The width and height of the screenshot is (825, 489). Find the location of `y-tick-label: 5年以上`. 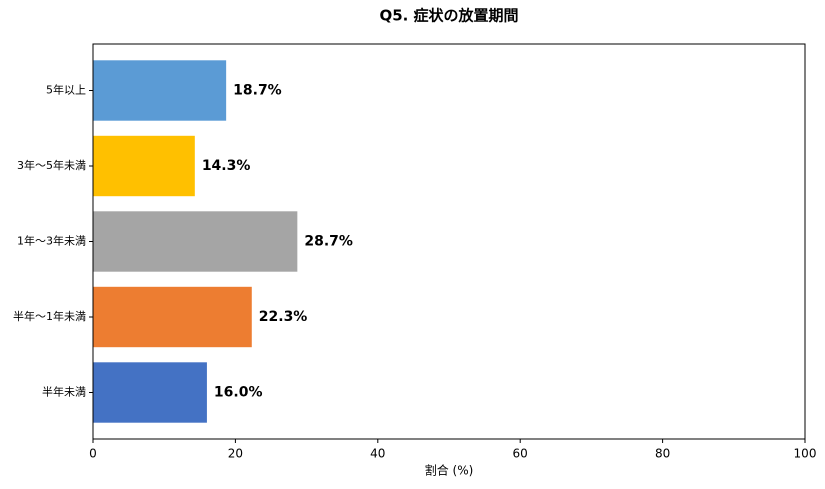

y-tick-label: 5年以上 is located at coordinates (66, 90).